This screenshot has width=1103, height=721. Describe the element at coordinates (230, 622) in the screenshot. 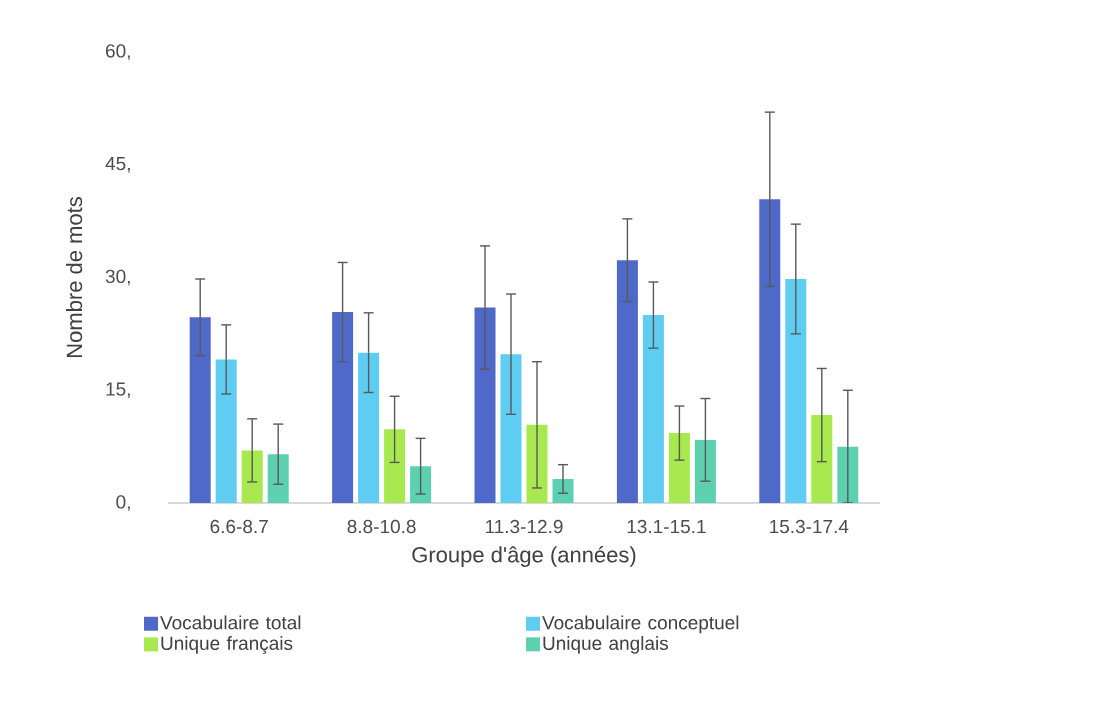

I see `legend-label: Vocabulaire total` at that location.